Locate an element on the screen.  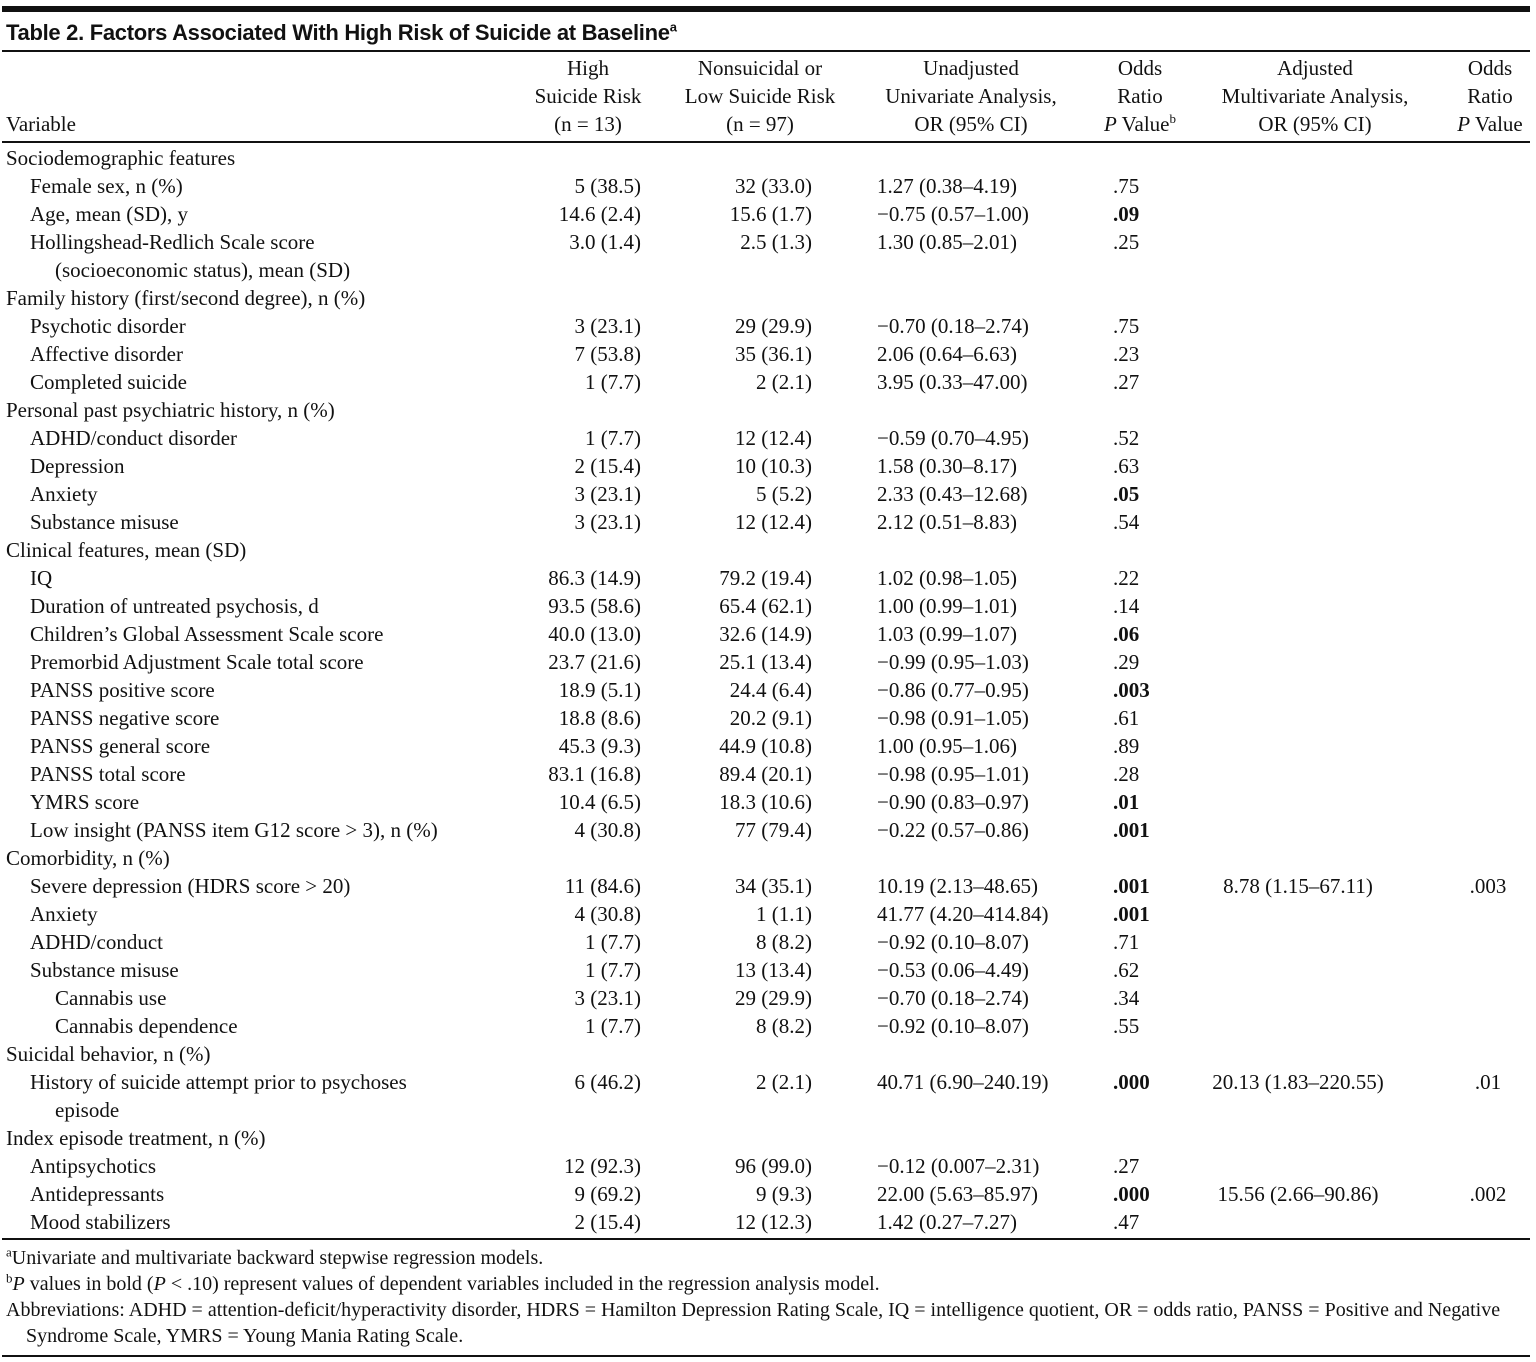
cell-value: 25.1 (13.4) is located at coordinates (765, 662).